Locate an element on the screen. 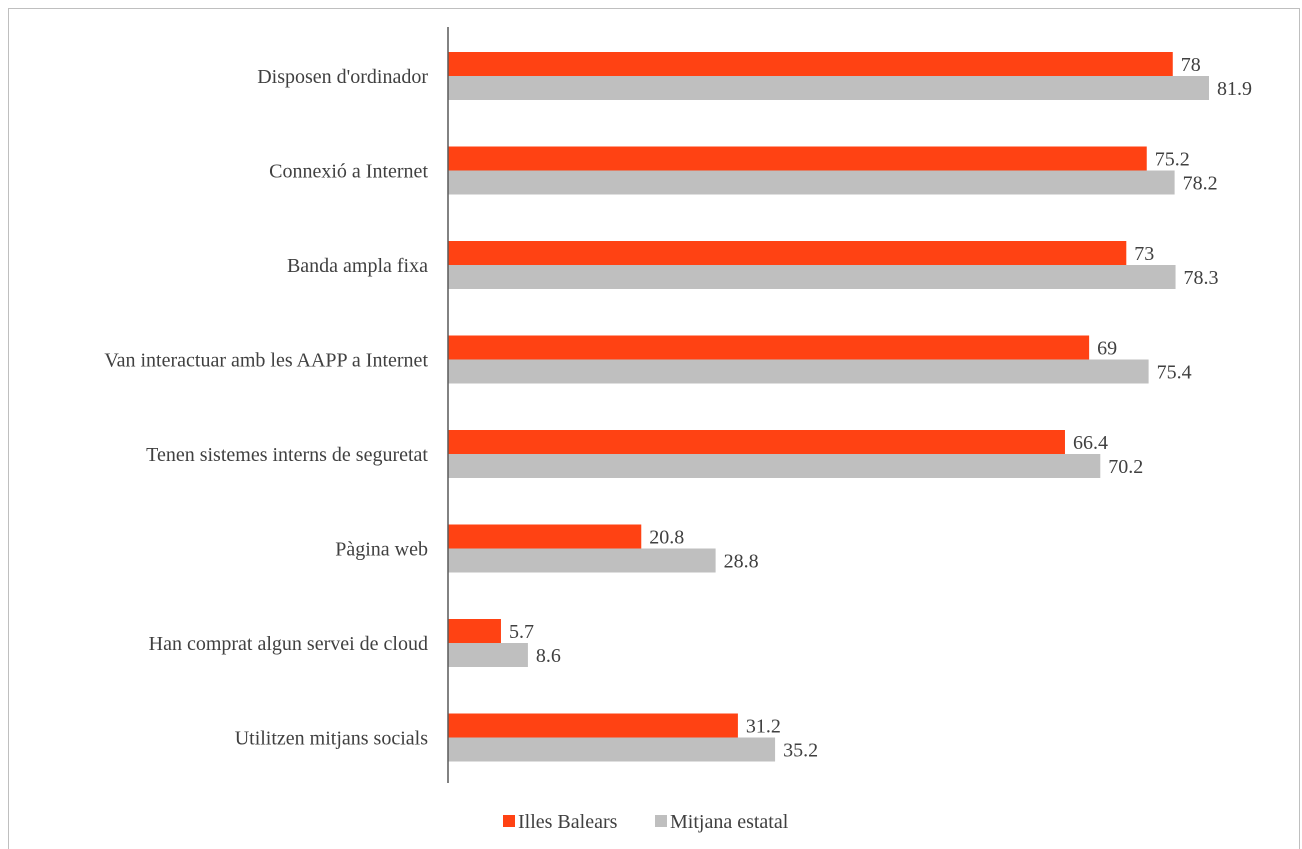  data-label: 70.2 is located at coordinates (1125, 467).